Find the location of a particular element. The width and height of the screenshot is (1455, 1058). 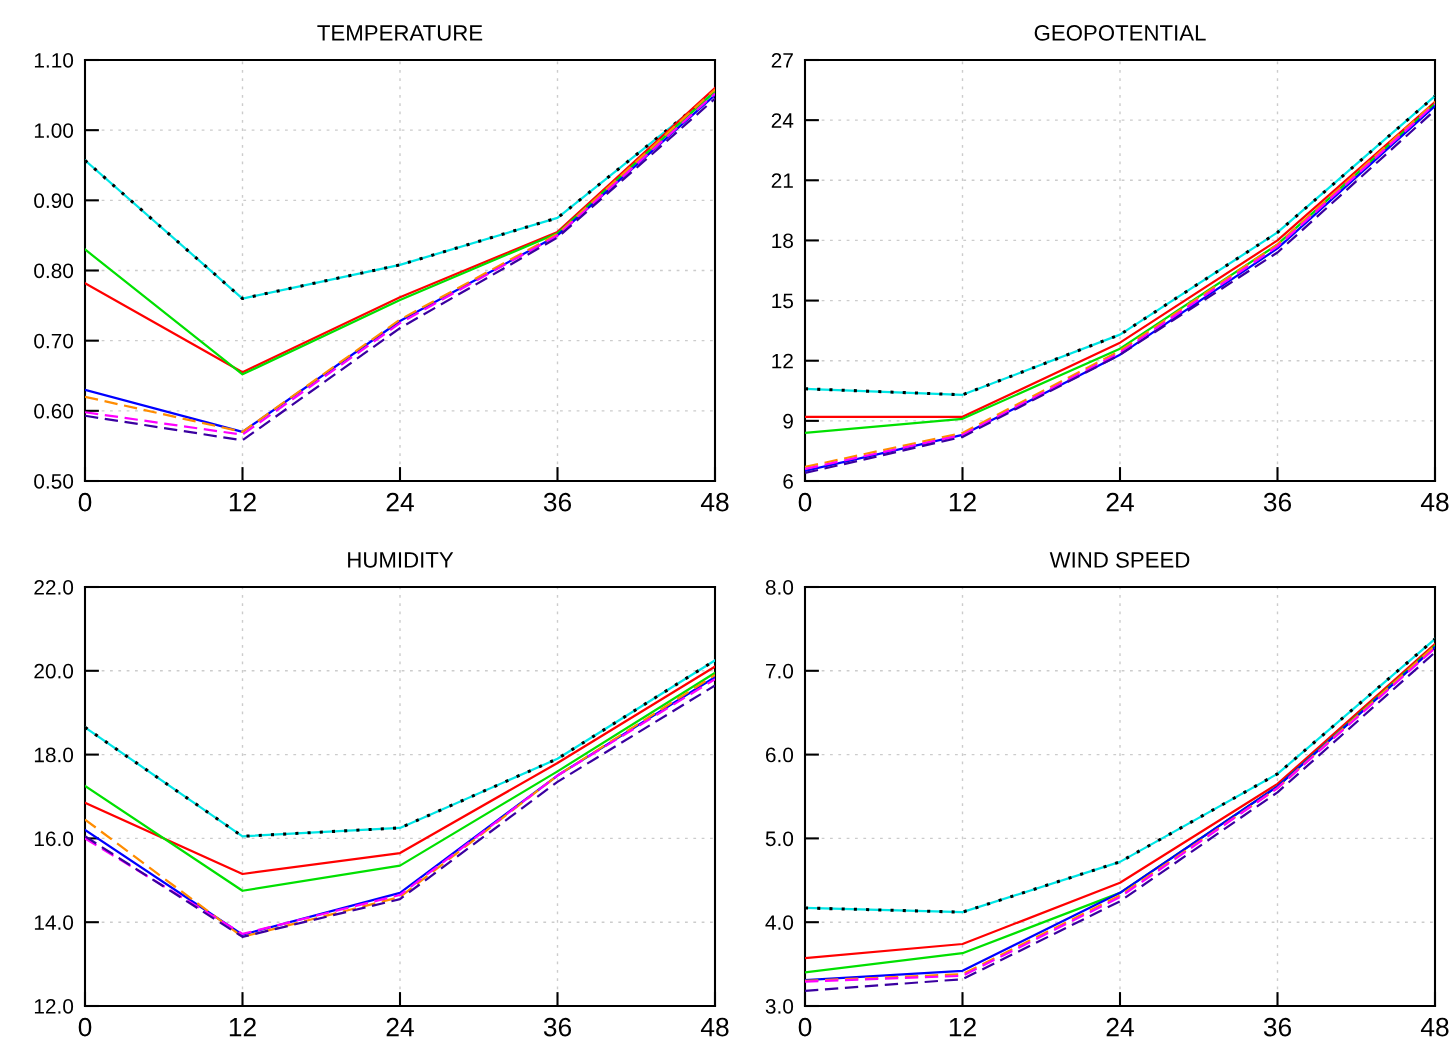

y-tick-label: 16.0 is located at coordinates (54, 839).